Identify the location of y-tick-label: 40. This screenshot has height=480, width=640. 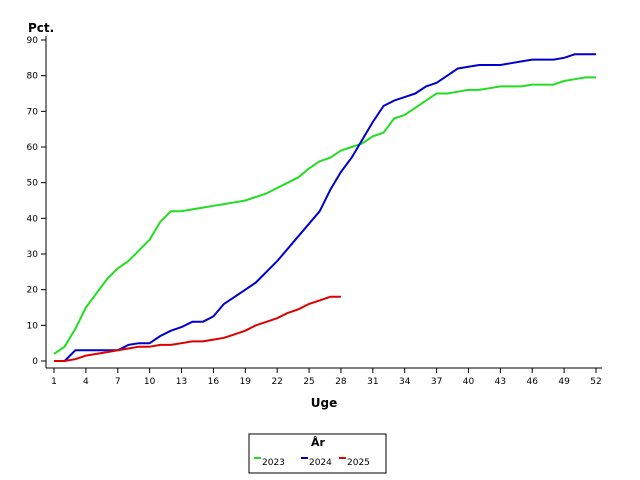
(33, 219).